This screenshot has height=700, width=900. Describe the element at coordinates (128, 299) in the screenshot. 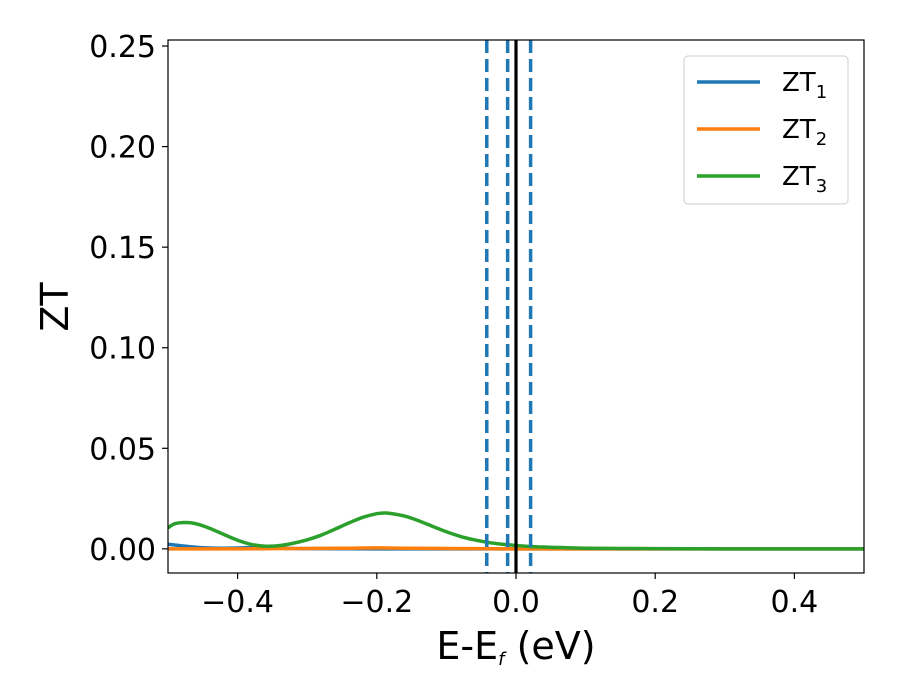

I see `y-axis-ticks: 0.00 0.05 0.10 0.15 0.20 0.25` at that location.